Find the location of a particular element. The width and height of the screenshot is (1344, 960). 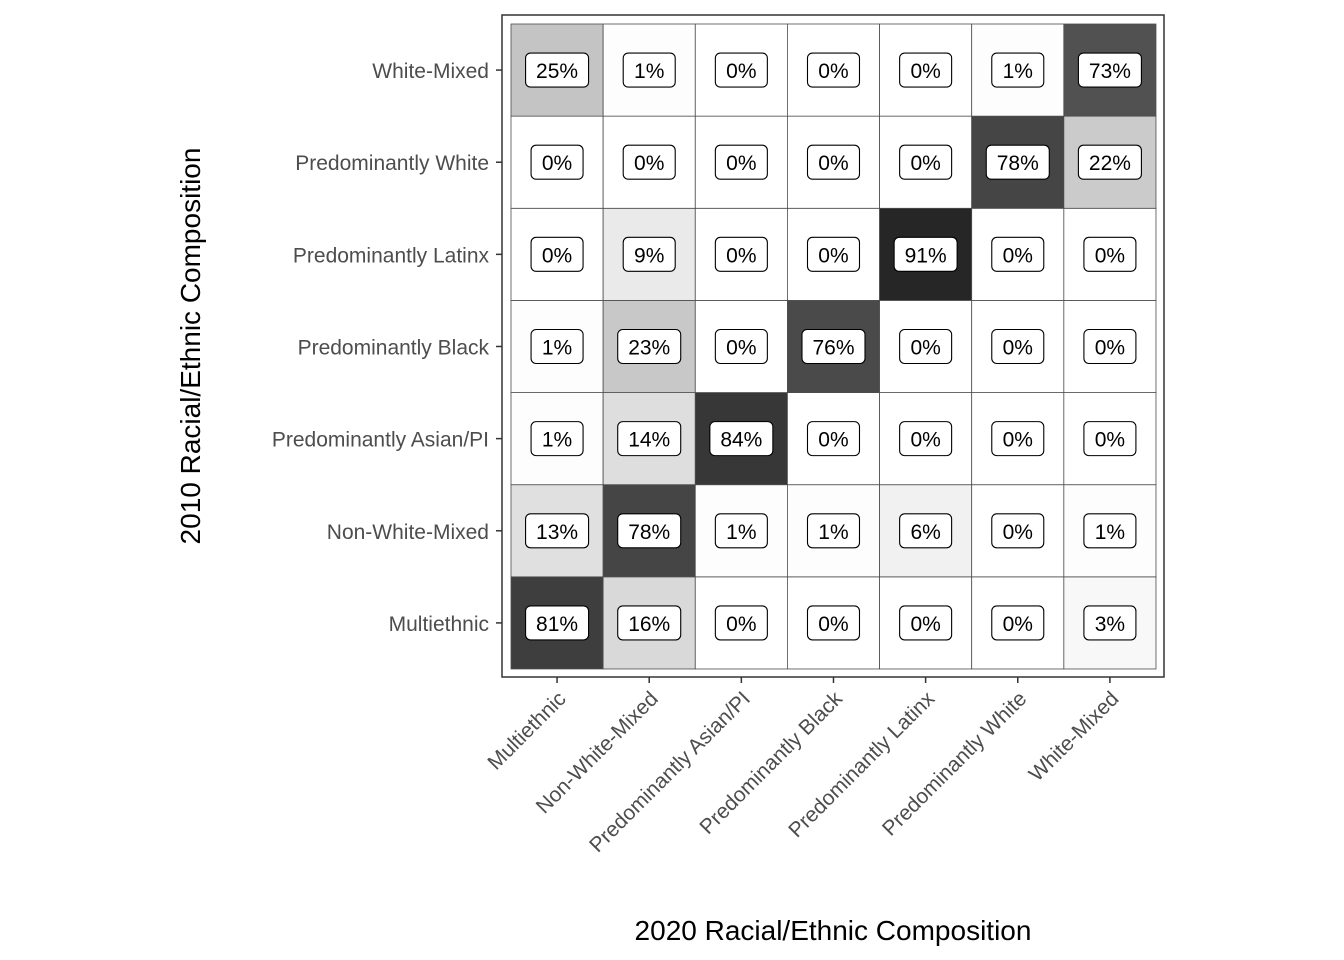

cell-label: 81% is located at coordinates (557, 624).